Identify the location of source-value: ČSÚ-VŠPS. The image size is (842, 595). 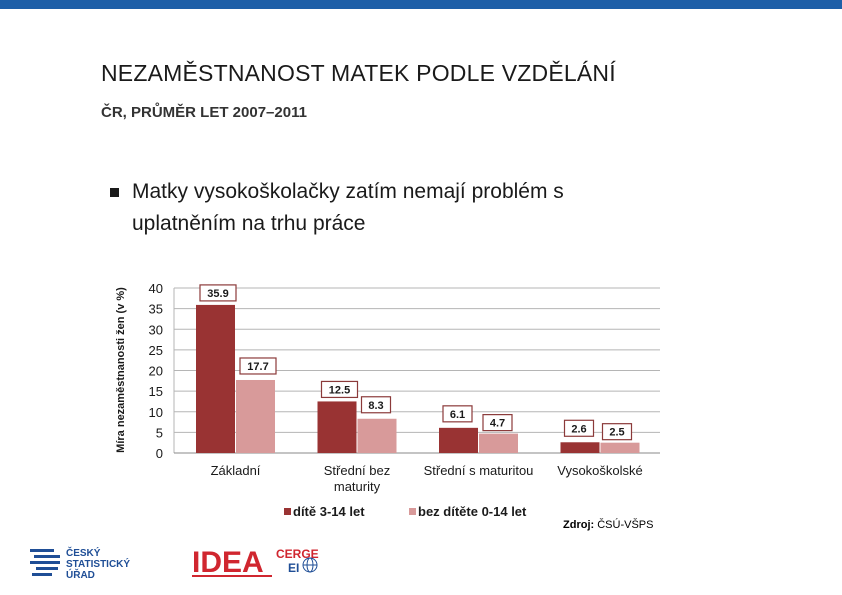
(625, 525).